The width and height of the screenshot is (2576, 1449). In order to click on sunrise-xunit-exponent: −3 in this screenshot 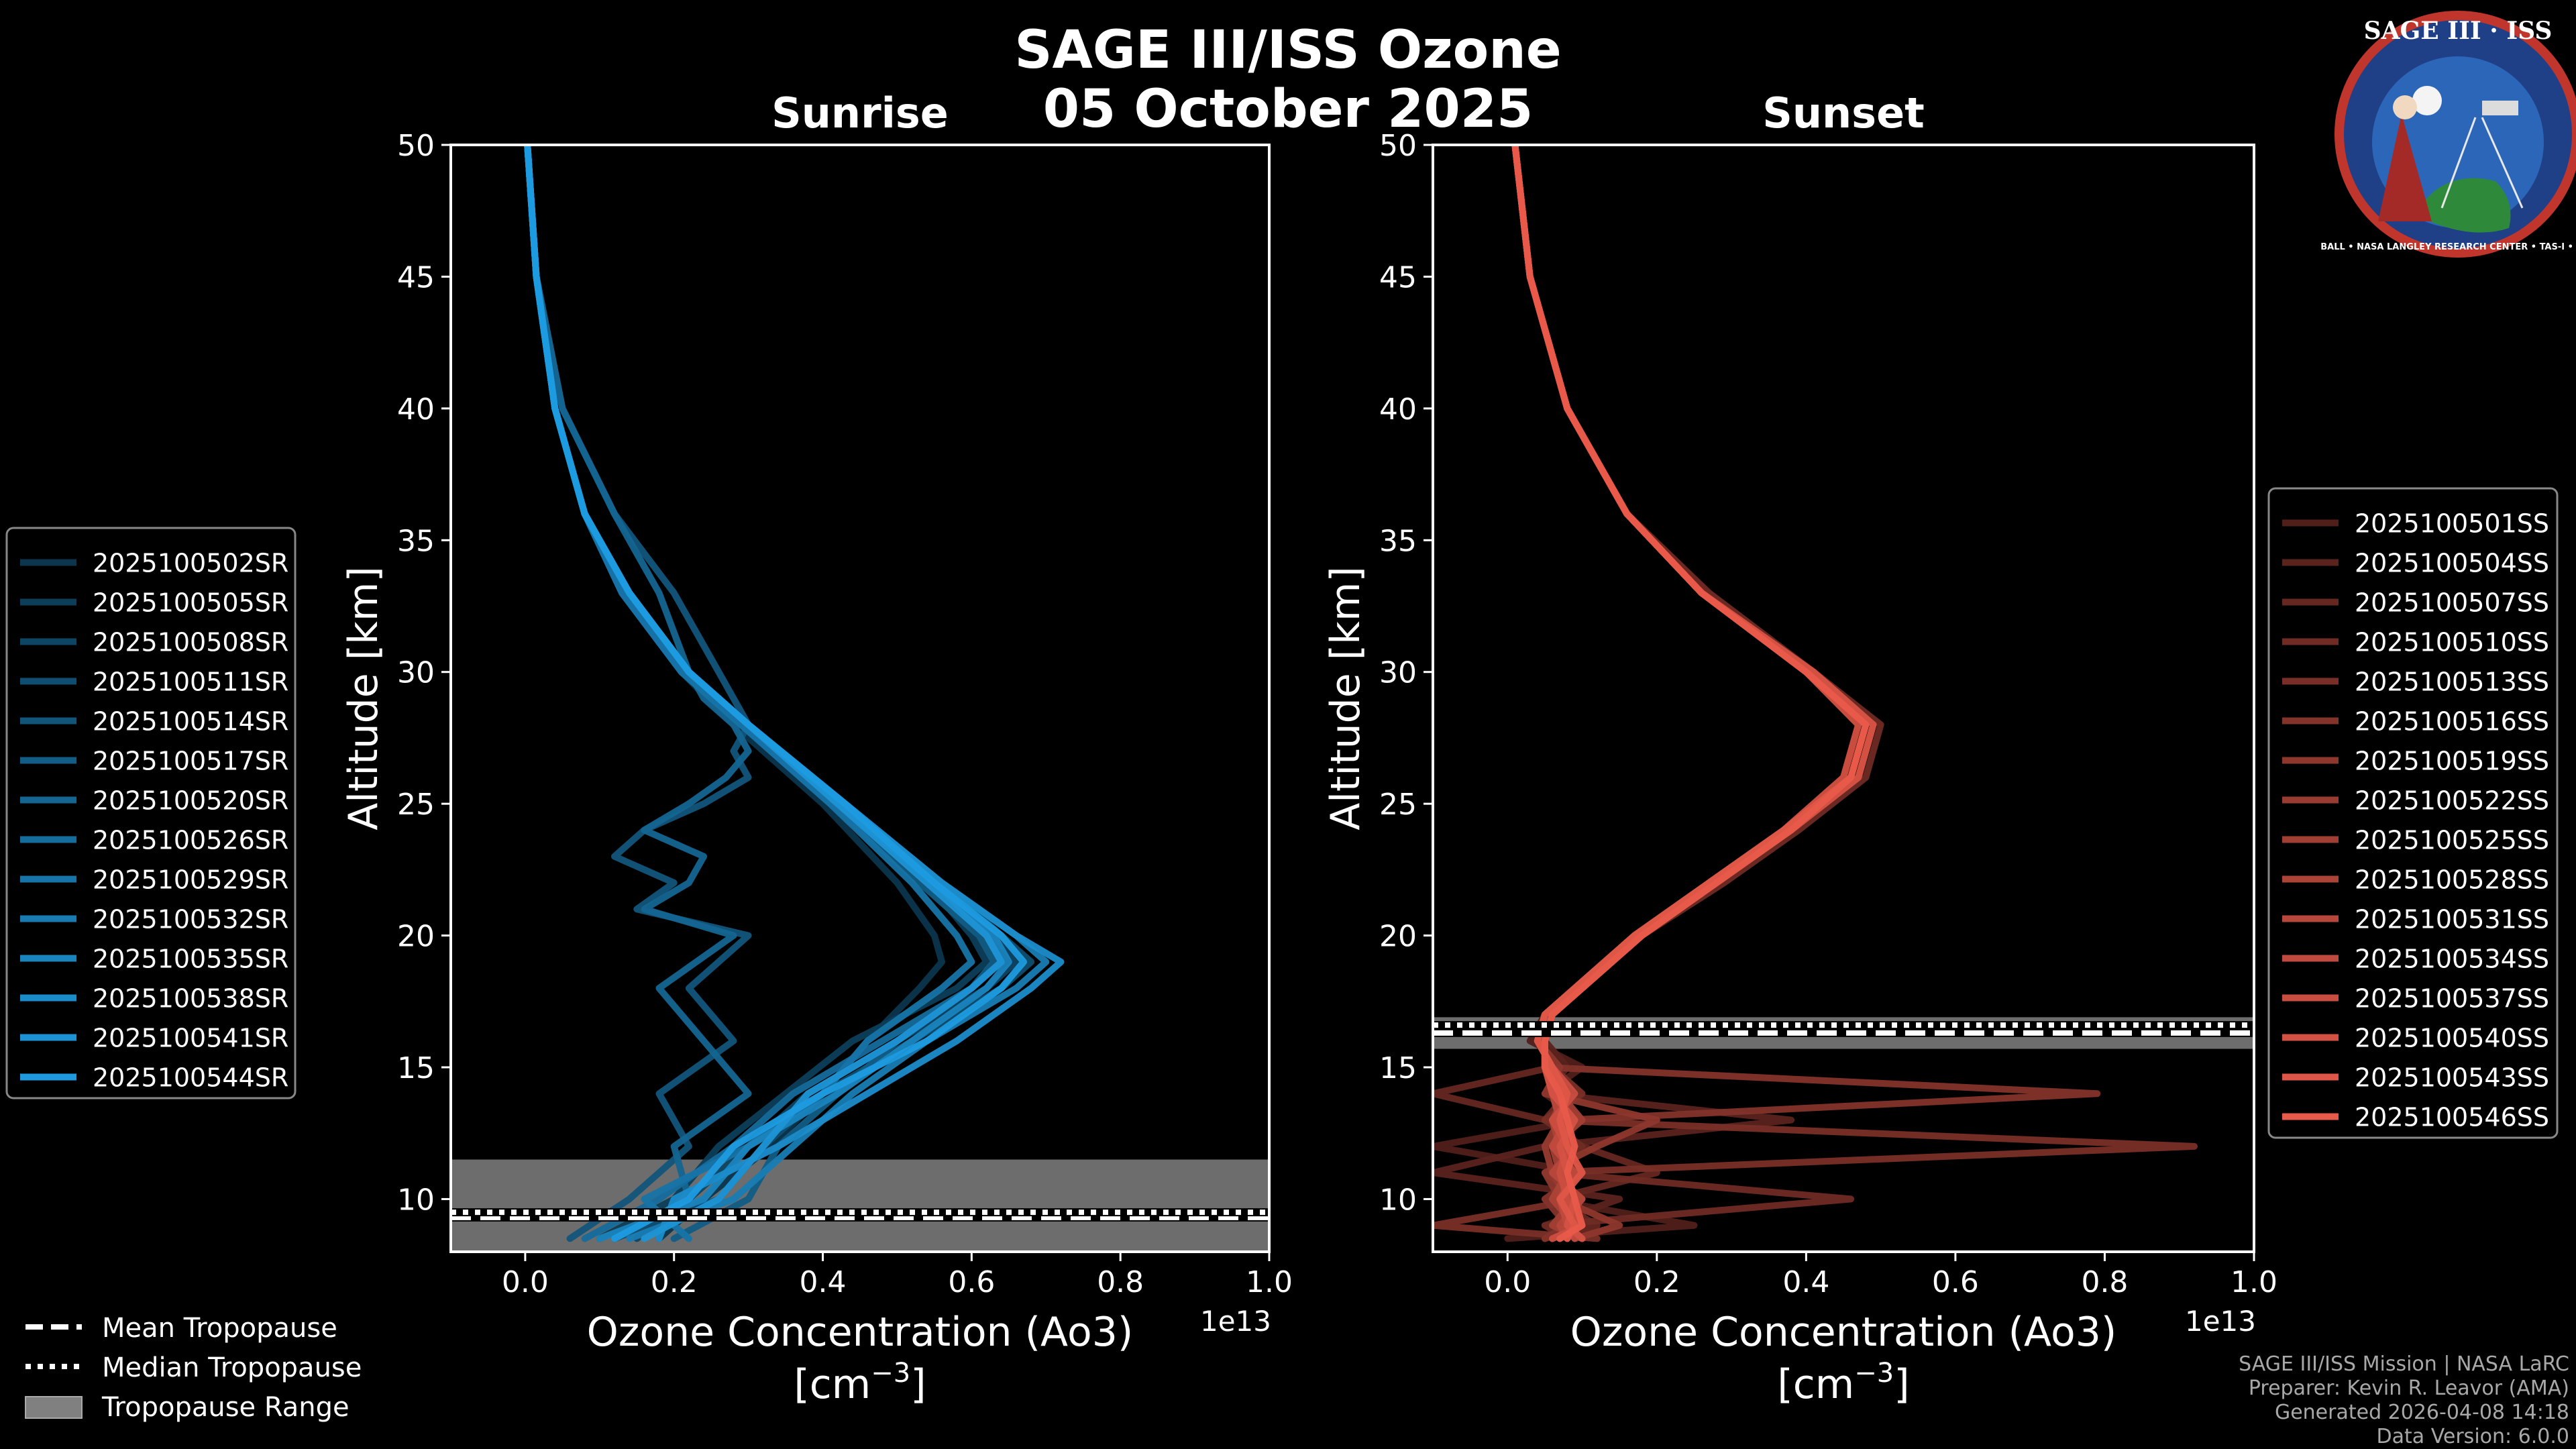, I will do `click(890, 1373)`.